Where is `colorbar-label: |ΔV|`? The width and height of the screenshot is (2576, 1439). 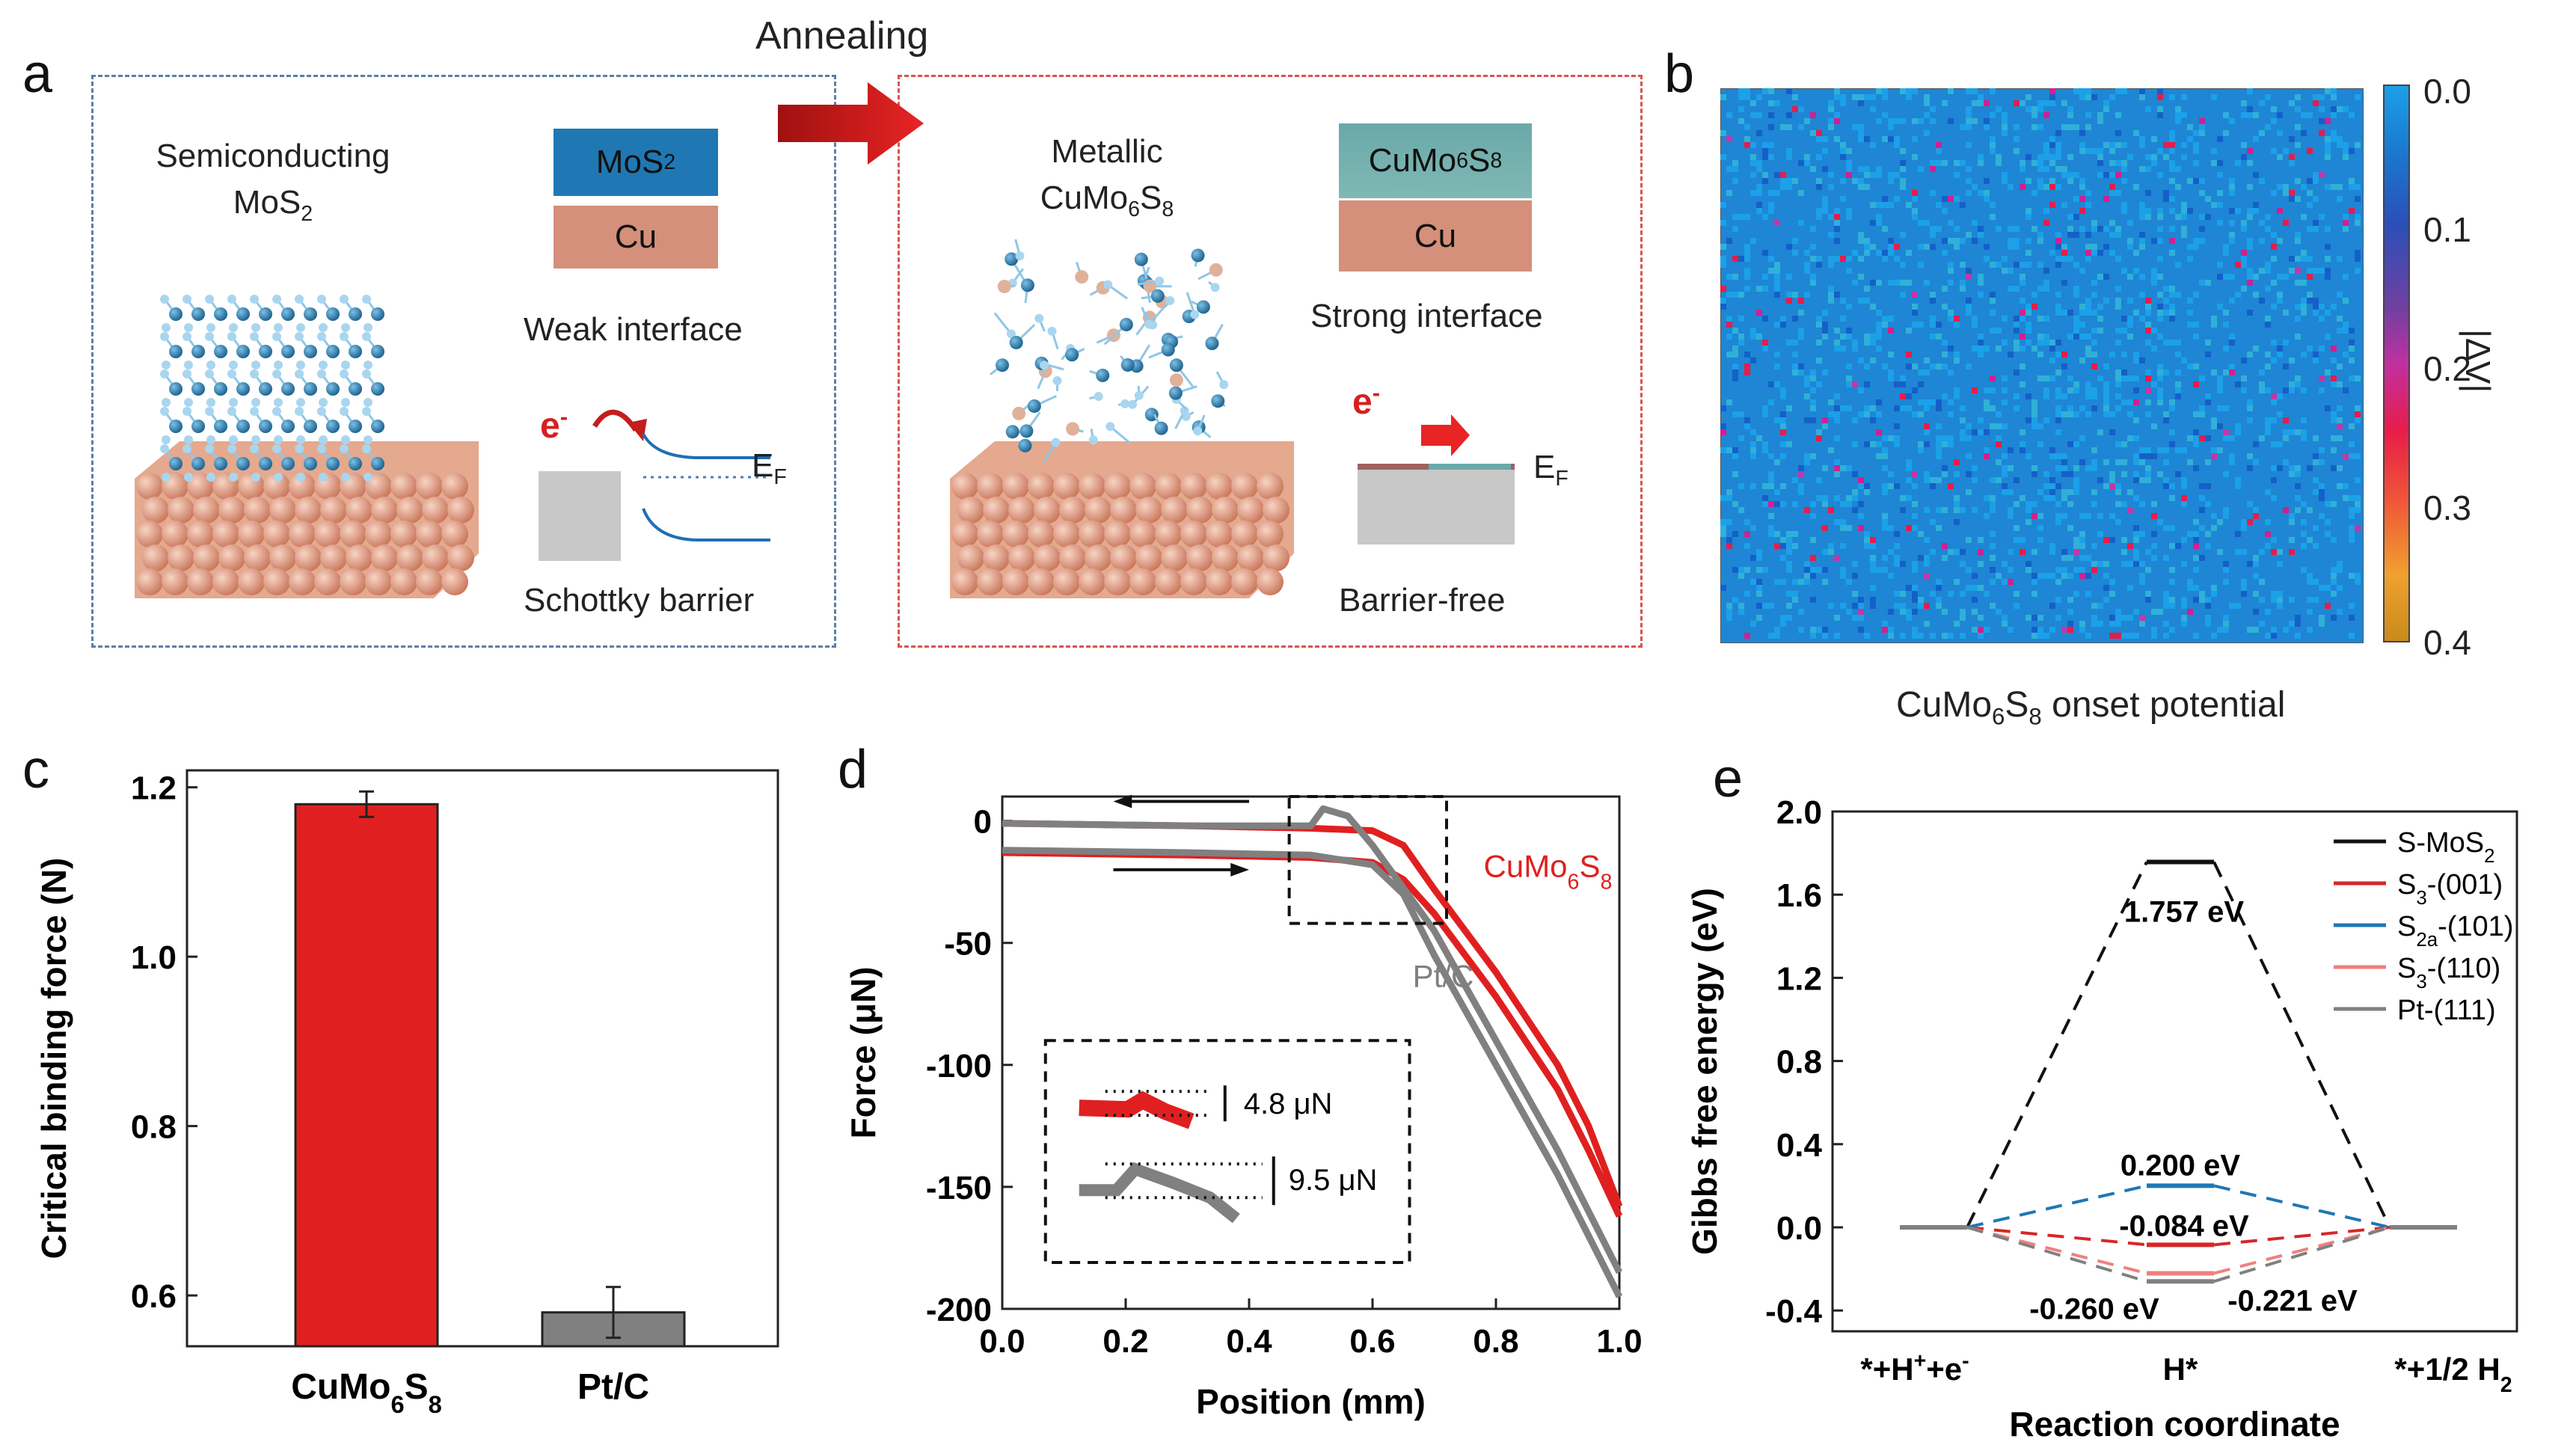
colorbar-label: |ΔV| is located at coordinates (2478, 361).